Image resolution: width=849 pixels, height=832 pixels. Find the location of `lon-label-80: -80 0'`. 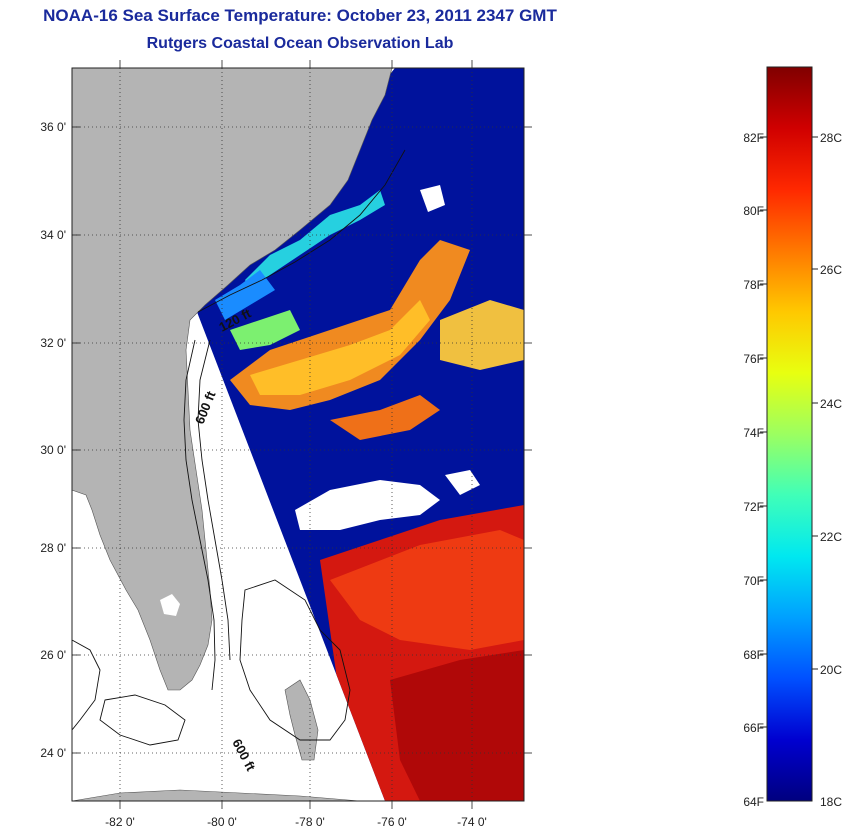

lon-label-80: -80 0' is located at coordinates (222, 822).